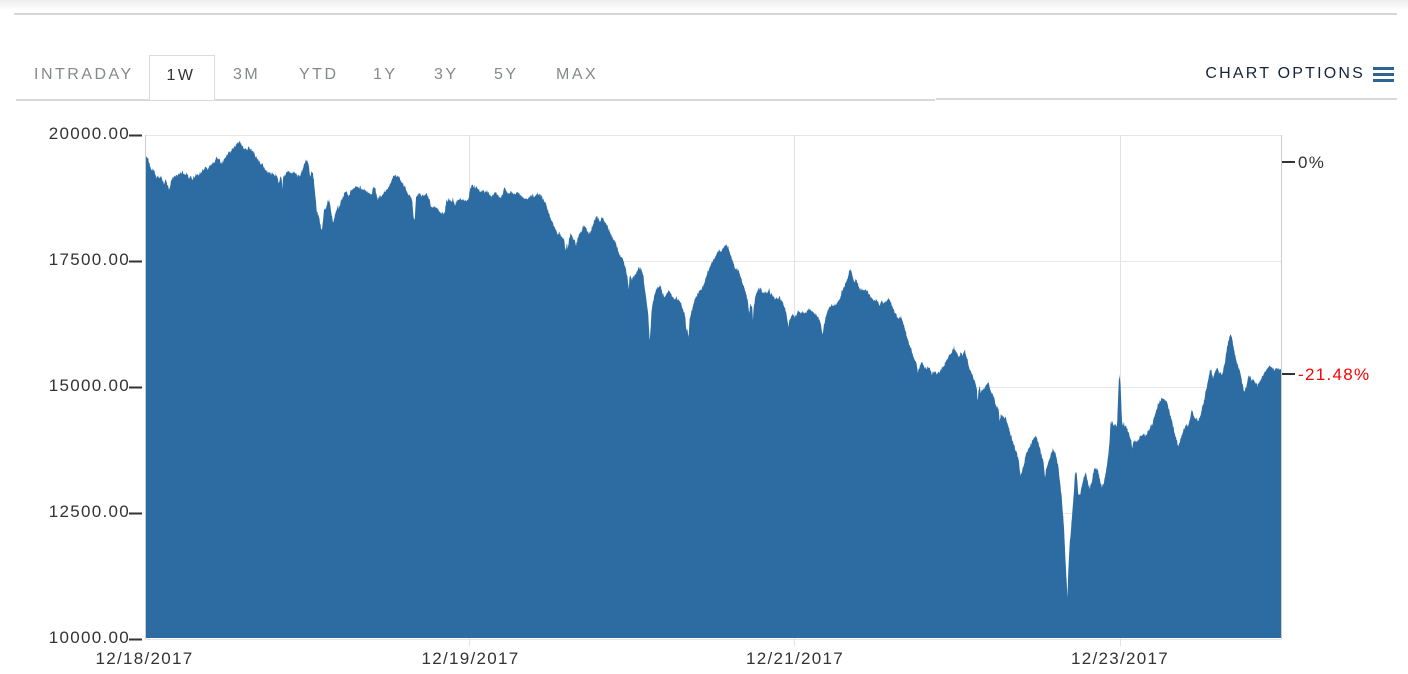 Image resolution: width=1408 pixels, height=674 pixels. I want to click on svg-text: 17500.00, so click(89, 259).